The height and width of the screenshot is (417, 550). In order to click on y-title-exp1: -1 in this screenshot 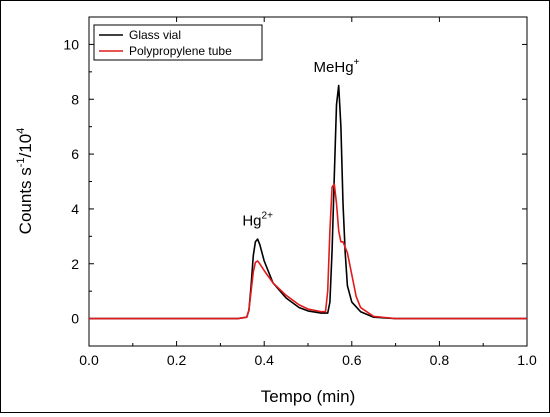, I will do `click(21, 162)`.